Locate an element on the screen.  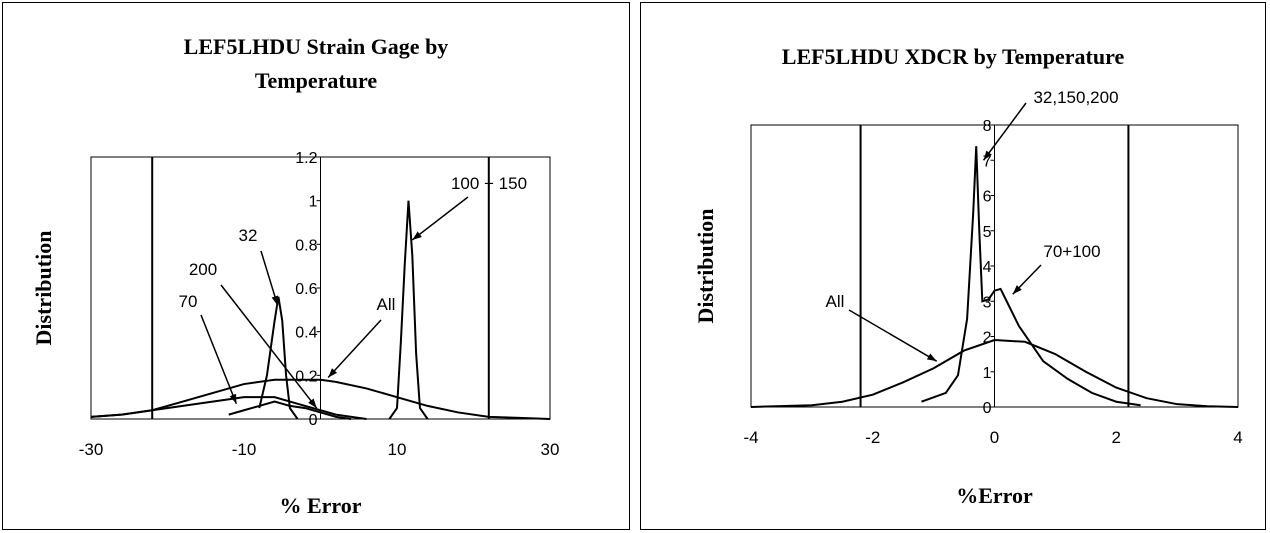
y-tick-label: 0.4 is located at coordinates (306, 333).